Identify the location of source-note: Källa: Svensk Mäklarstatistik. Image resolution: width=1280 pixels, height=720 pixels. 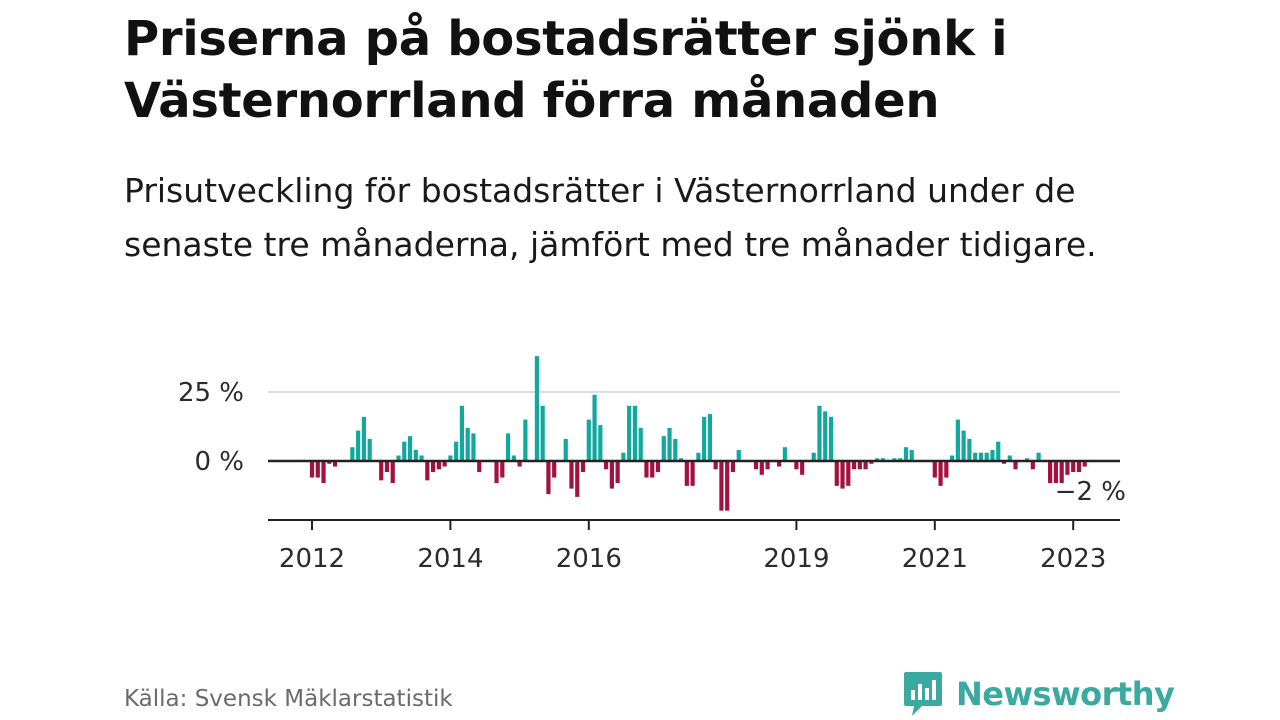
(288, 699).